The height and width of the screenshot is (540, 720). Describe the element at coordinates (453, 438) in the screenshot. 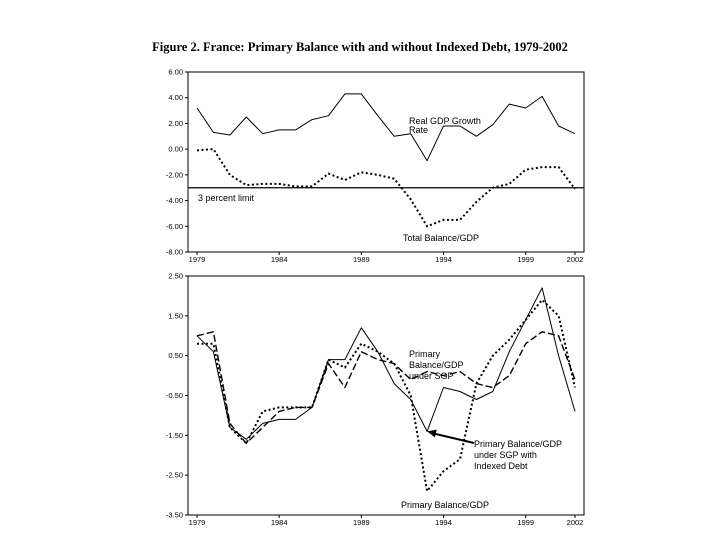

I see `annotation-arrow-shaft` at that location.